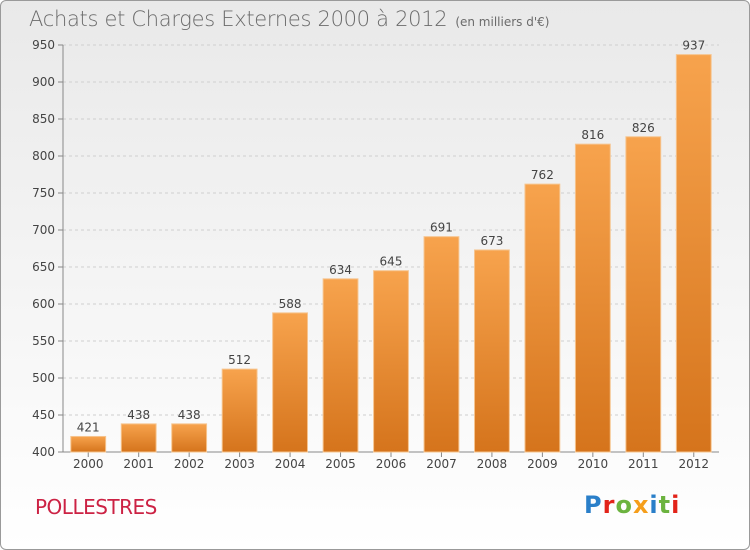 This screenshot has width=750, height=550. I want to click on x-tick-label: 2009, so click(542, 464).